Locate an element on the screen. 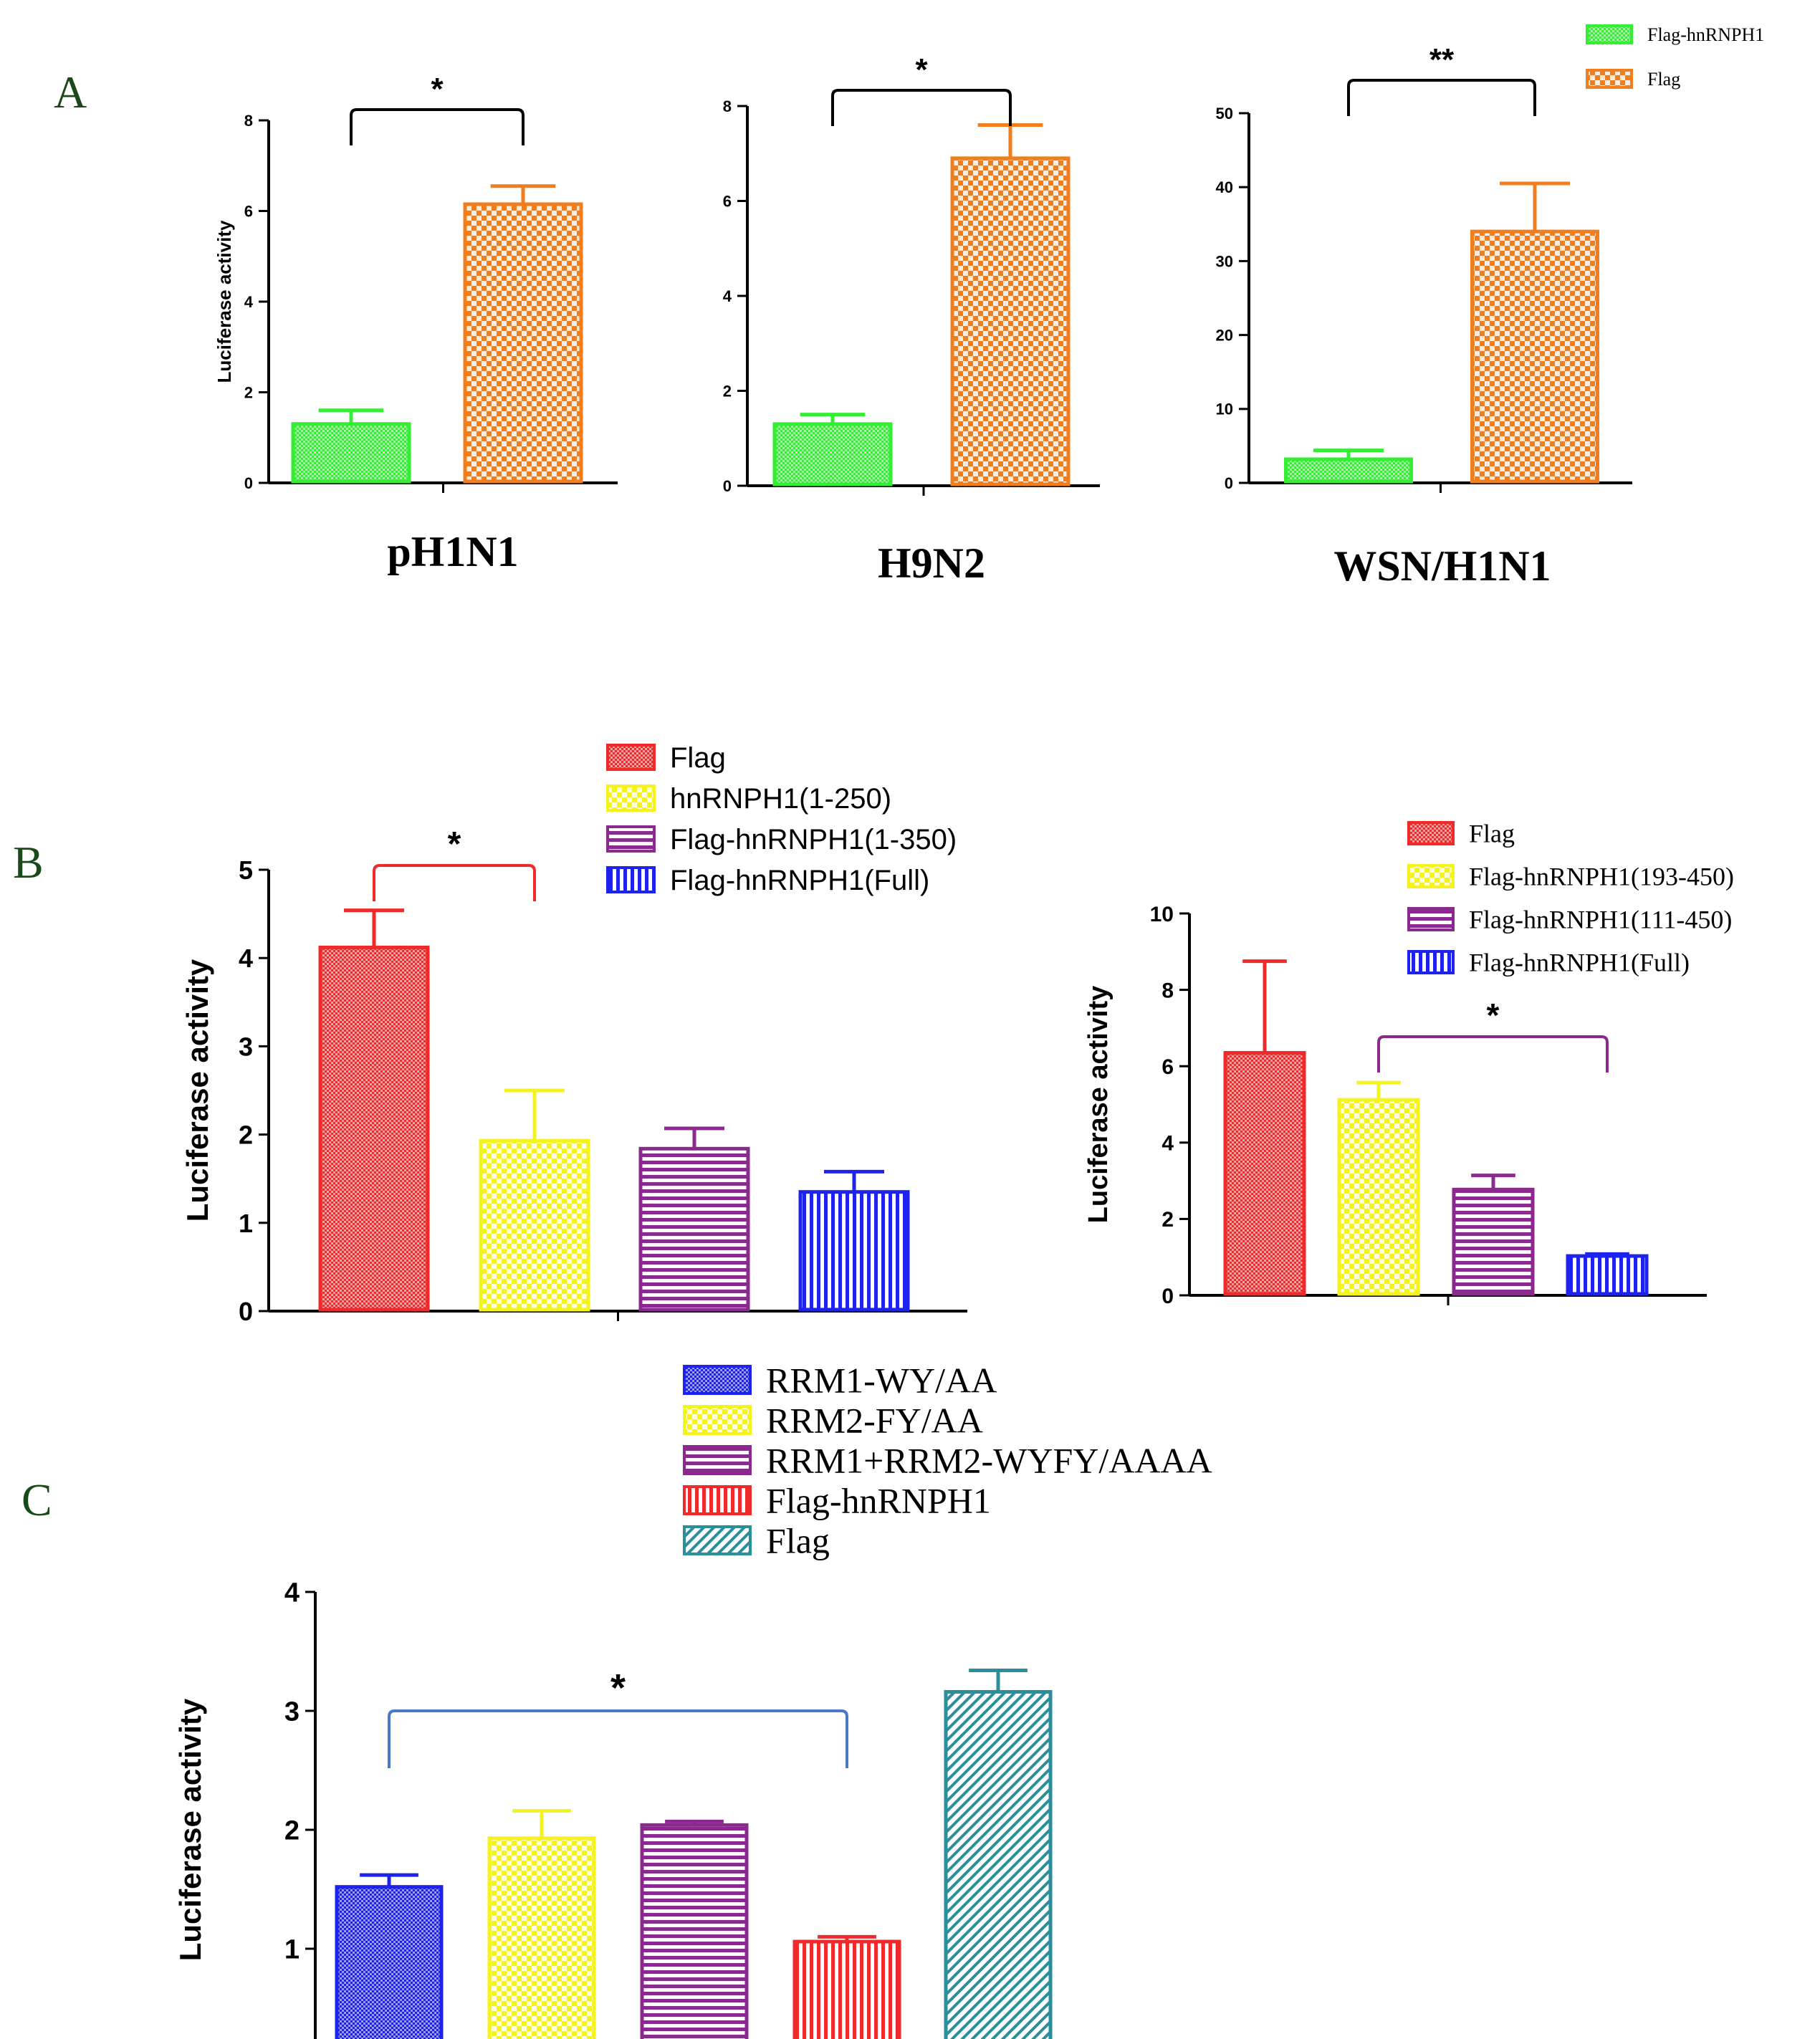  chart-a2: 0 2 4 6 8 * H9N2 is located at coordinates (911, 319).